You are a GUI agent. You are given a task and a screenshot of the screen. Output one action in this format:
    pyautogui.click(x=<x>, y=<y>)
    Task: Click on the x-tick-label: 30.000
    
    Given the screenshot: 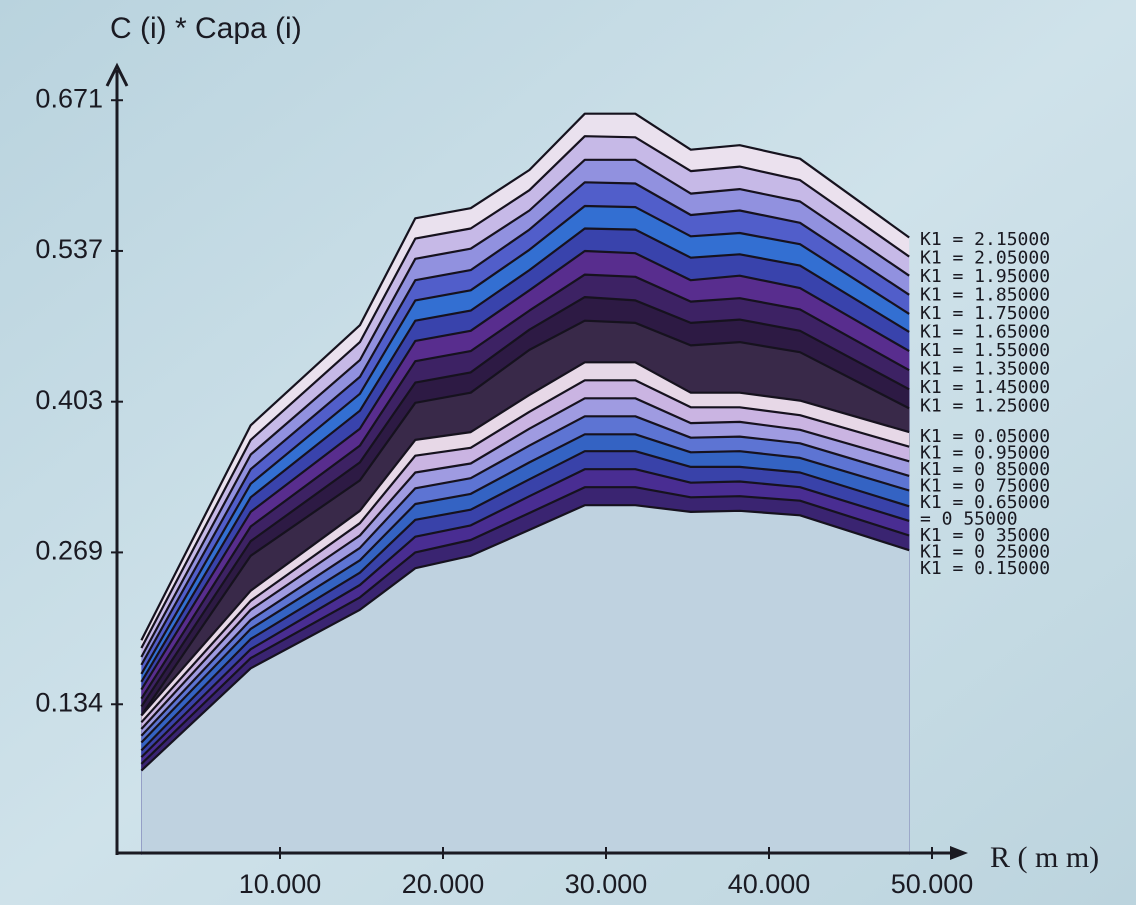 What is the action you would take?
    pyautogui.click(x=606, y=884)
    